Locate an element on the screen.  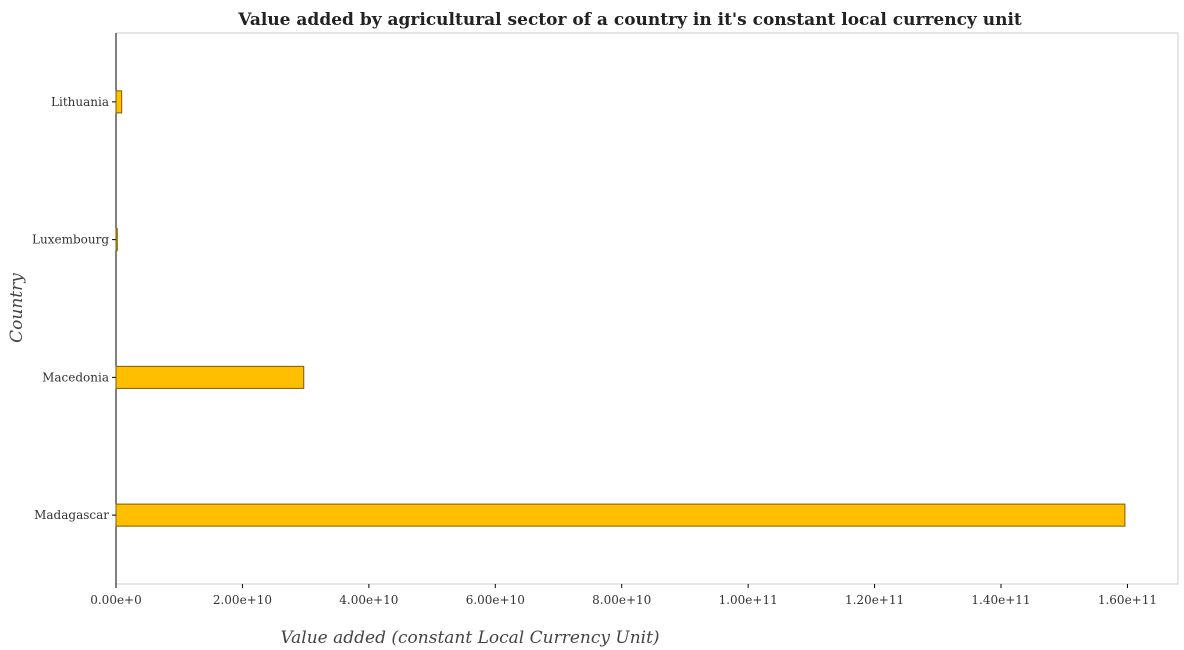
x-tick-label: 8.00e+10 is located at coordinates (621, 600).